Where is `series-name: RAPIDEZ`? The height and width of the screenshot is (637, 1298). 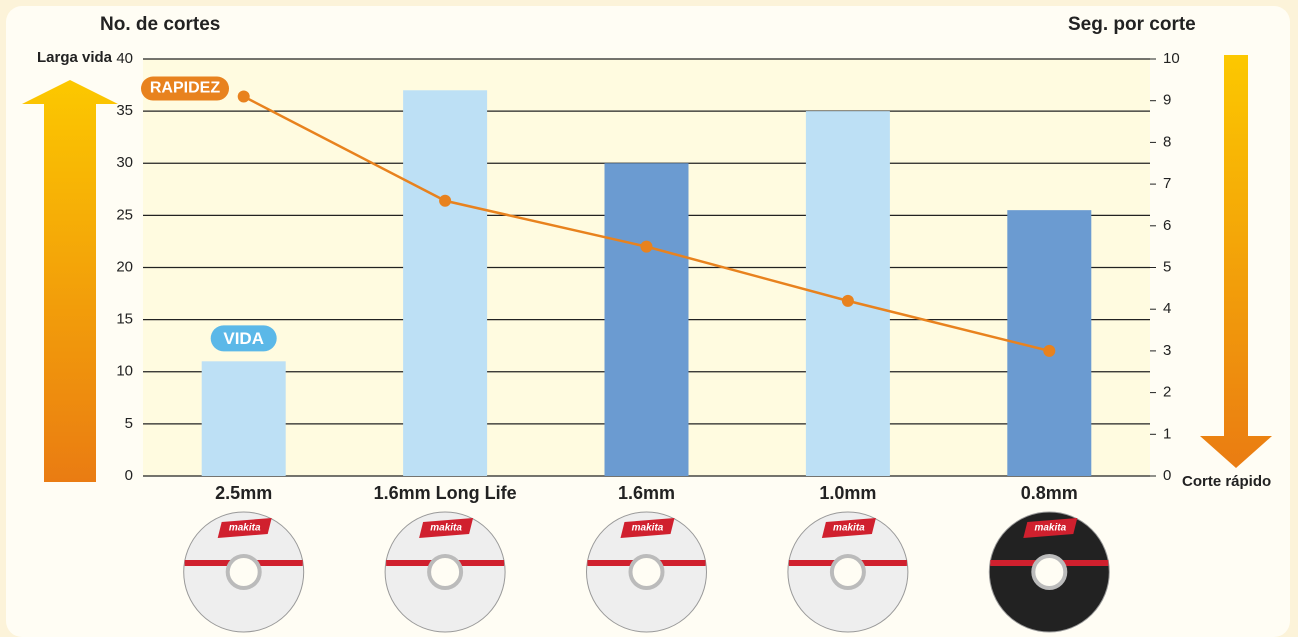 series-name: RAPIDEZ is located at coordinates (185, 88).